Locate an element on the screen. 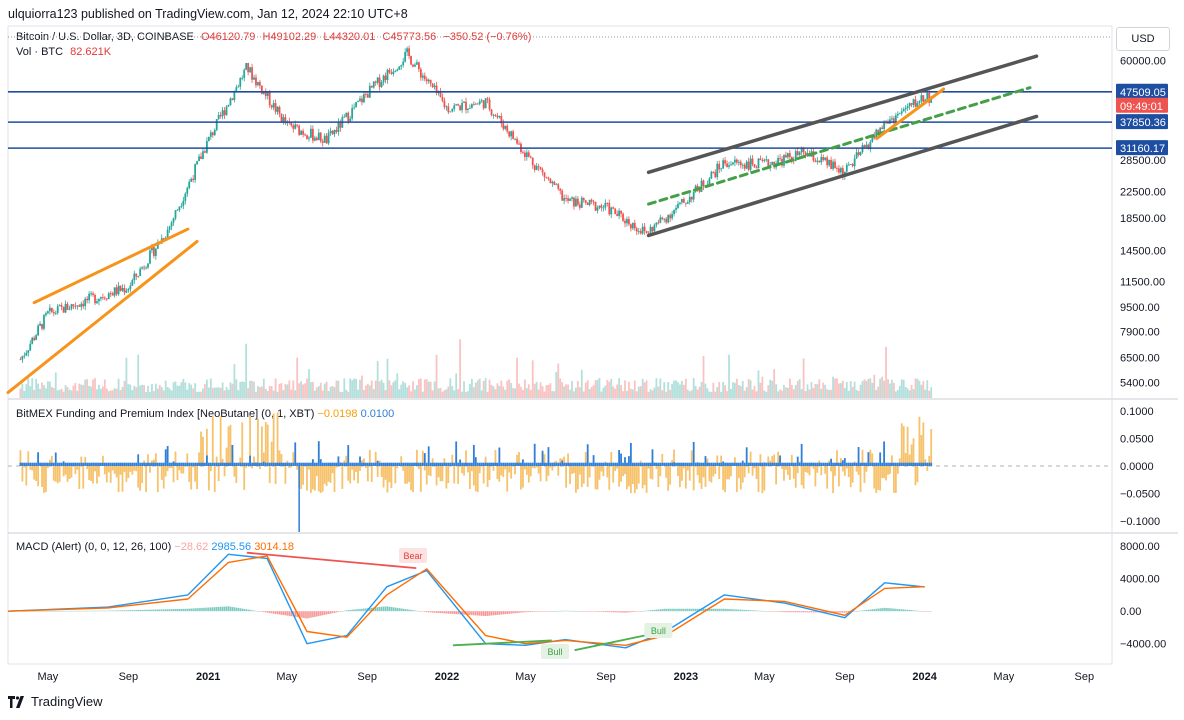 Image resolution: width=1184 pixels, height=720 pixels. macd-title: MACD (Alert) (0, 0, 12, 26, 100) is located at coordinates (94, 547).